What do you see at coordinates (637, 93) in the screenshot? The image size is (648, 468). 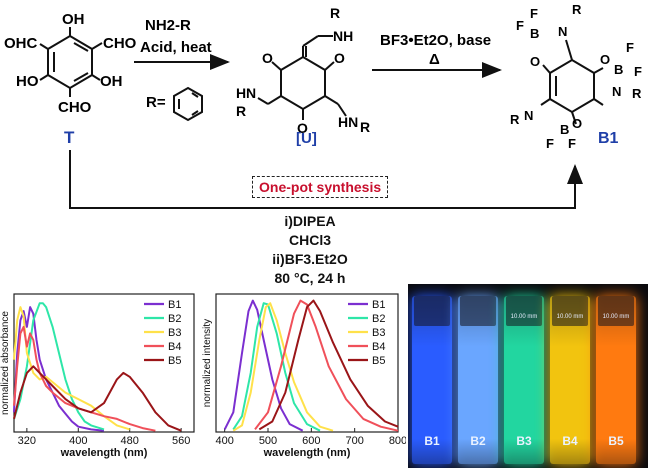 I see `b1-r-right: R` at bounding box center [637, 93].